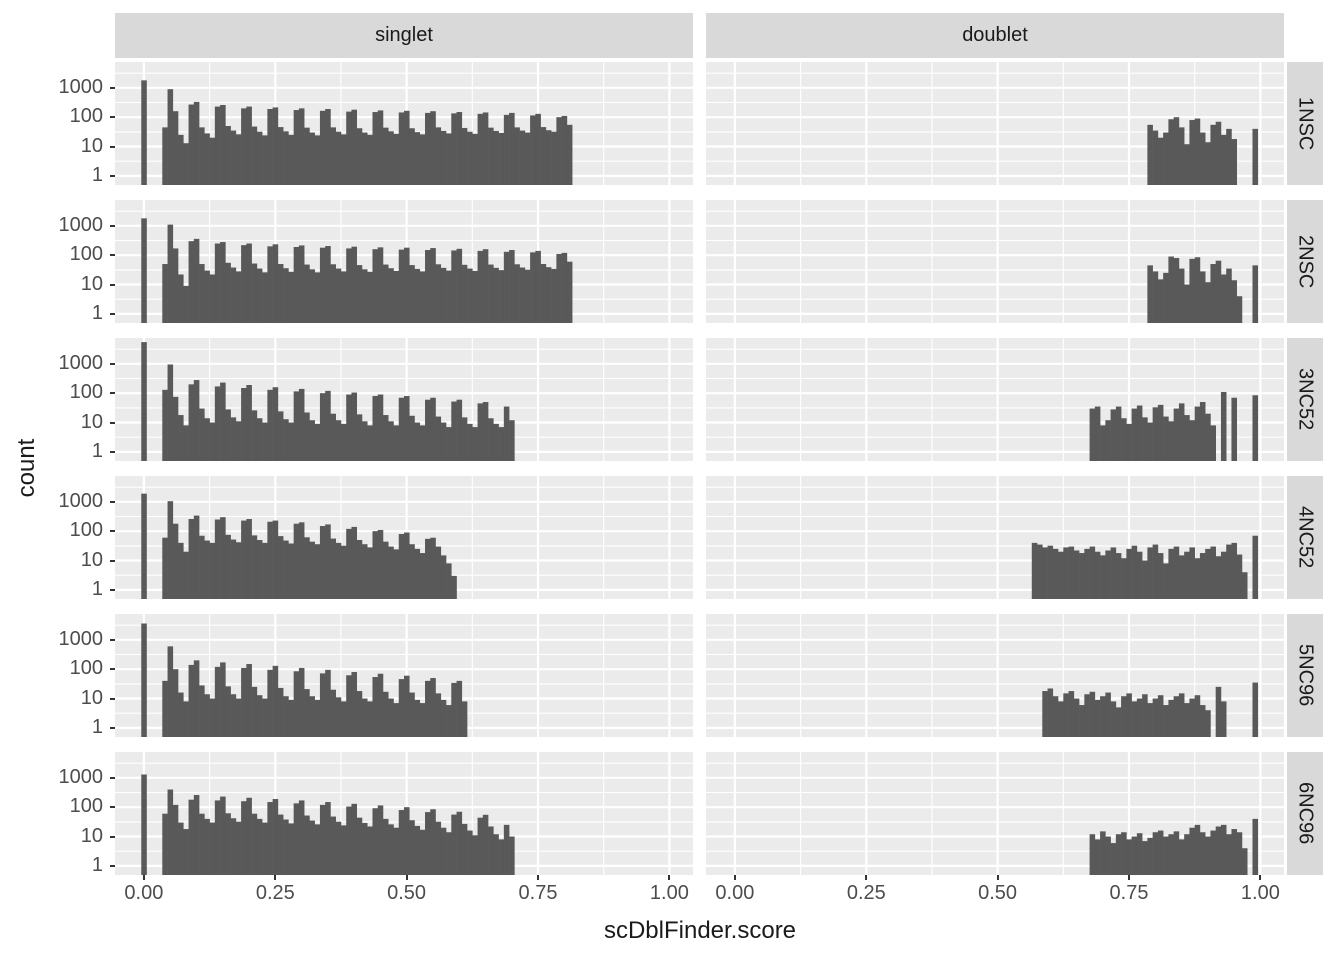 This screenshot has width=1344, height=960. I want to click on x-tick-label-doublet: 1.00, so click(1260, 893).